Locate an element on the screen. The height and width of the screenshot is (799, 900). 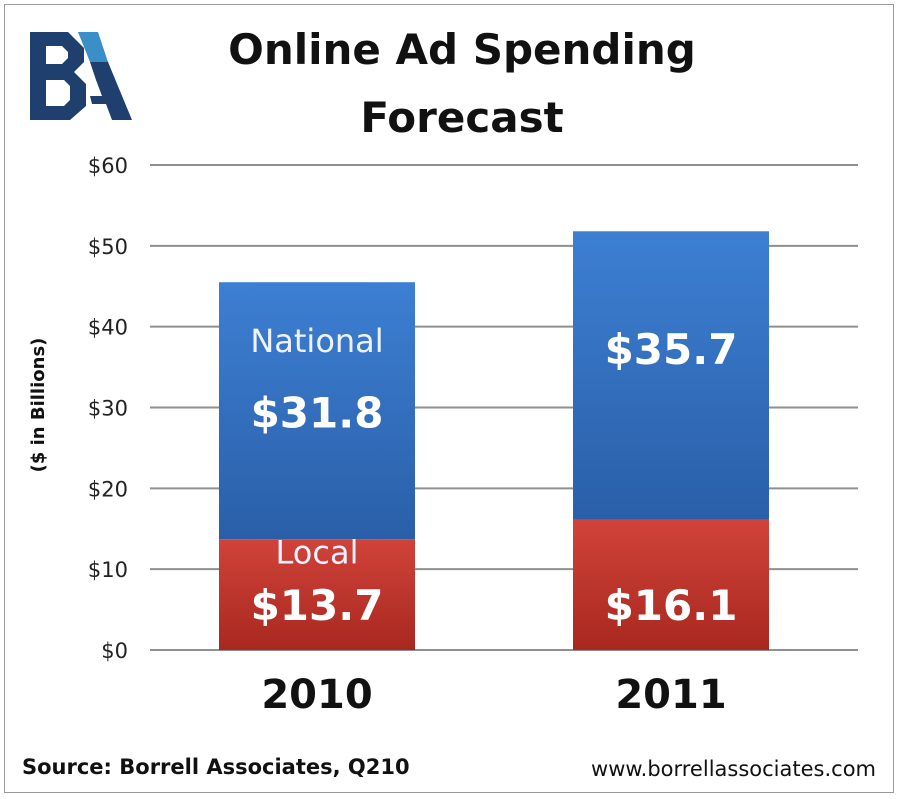
logo-b-notch-bottom is located at coordinates (58, 93).